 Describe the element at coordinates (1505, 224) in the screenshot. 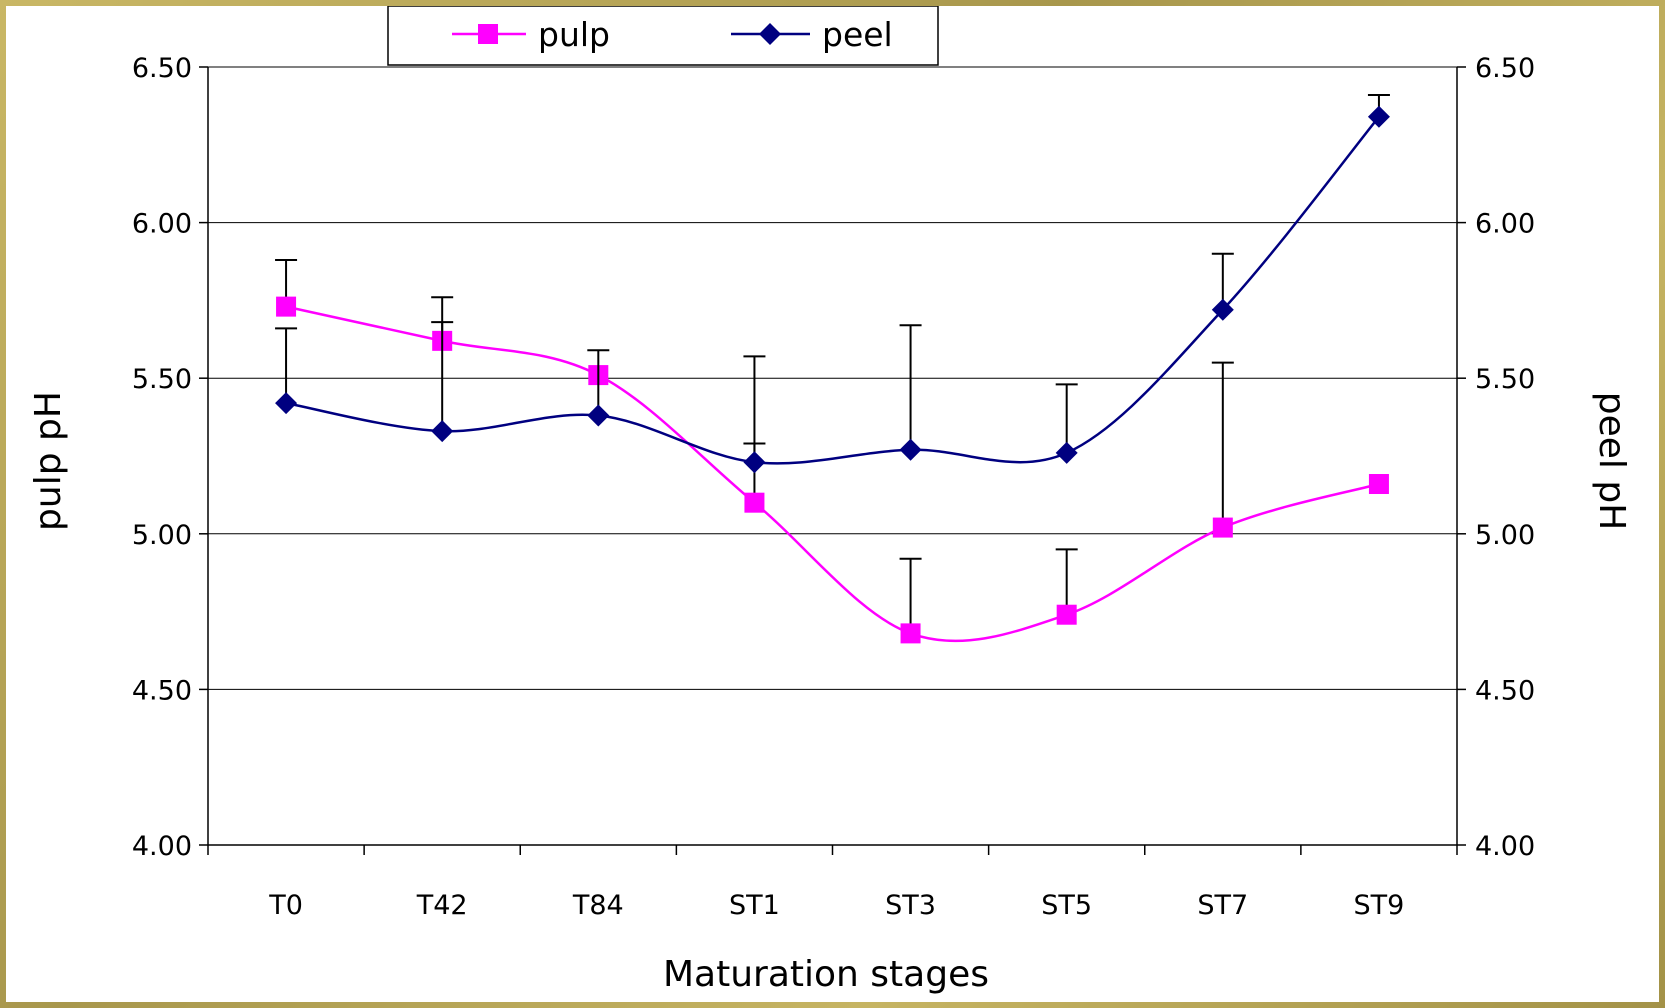

I see `y2-tick-label: 6.00` at that location.